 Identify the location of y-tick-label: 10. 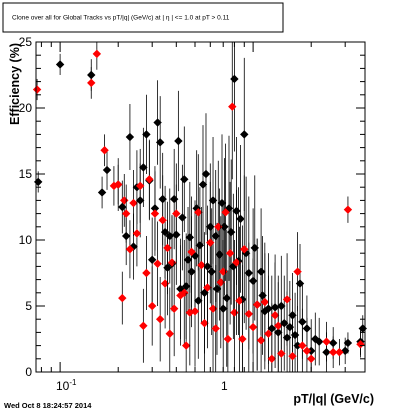
(26, 240).